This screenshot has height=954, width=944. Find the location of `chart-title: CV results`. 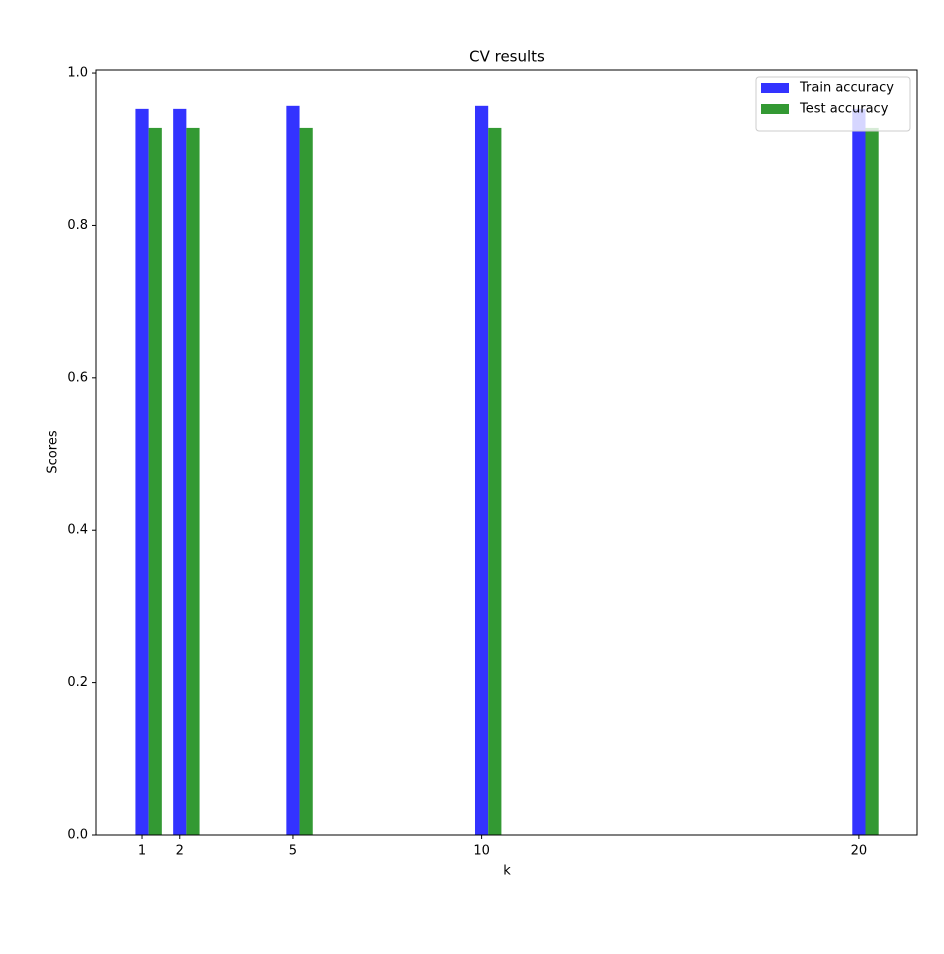

chart-title: CV results is located at coordinates (507, 57).